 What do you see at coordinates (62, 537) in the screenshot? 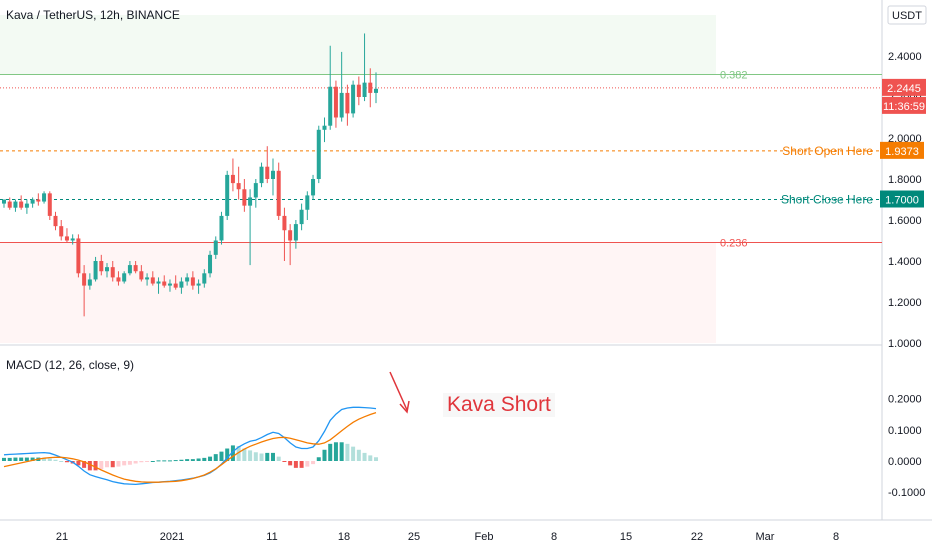
I see `date-tick-label: 21` at bounding box center [62, 537].